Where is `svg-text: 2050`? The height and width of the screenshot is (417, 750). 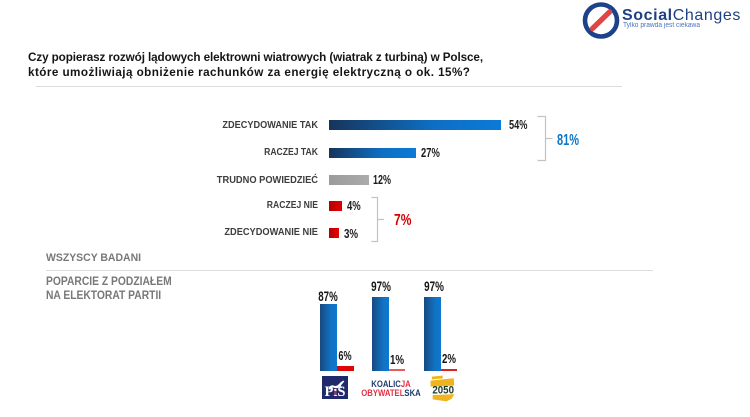
svg-text: 2050 is located at coordinates (443, 391).